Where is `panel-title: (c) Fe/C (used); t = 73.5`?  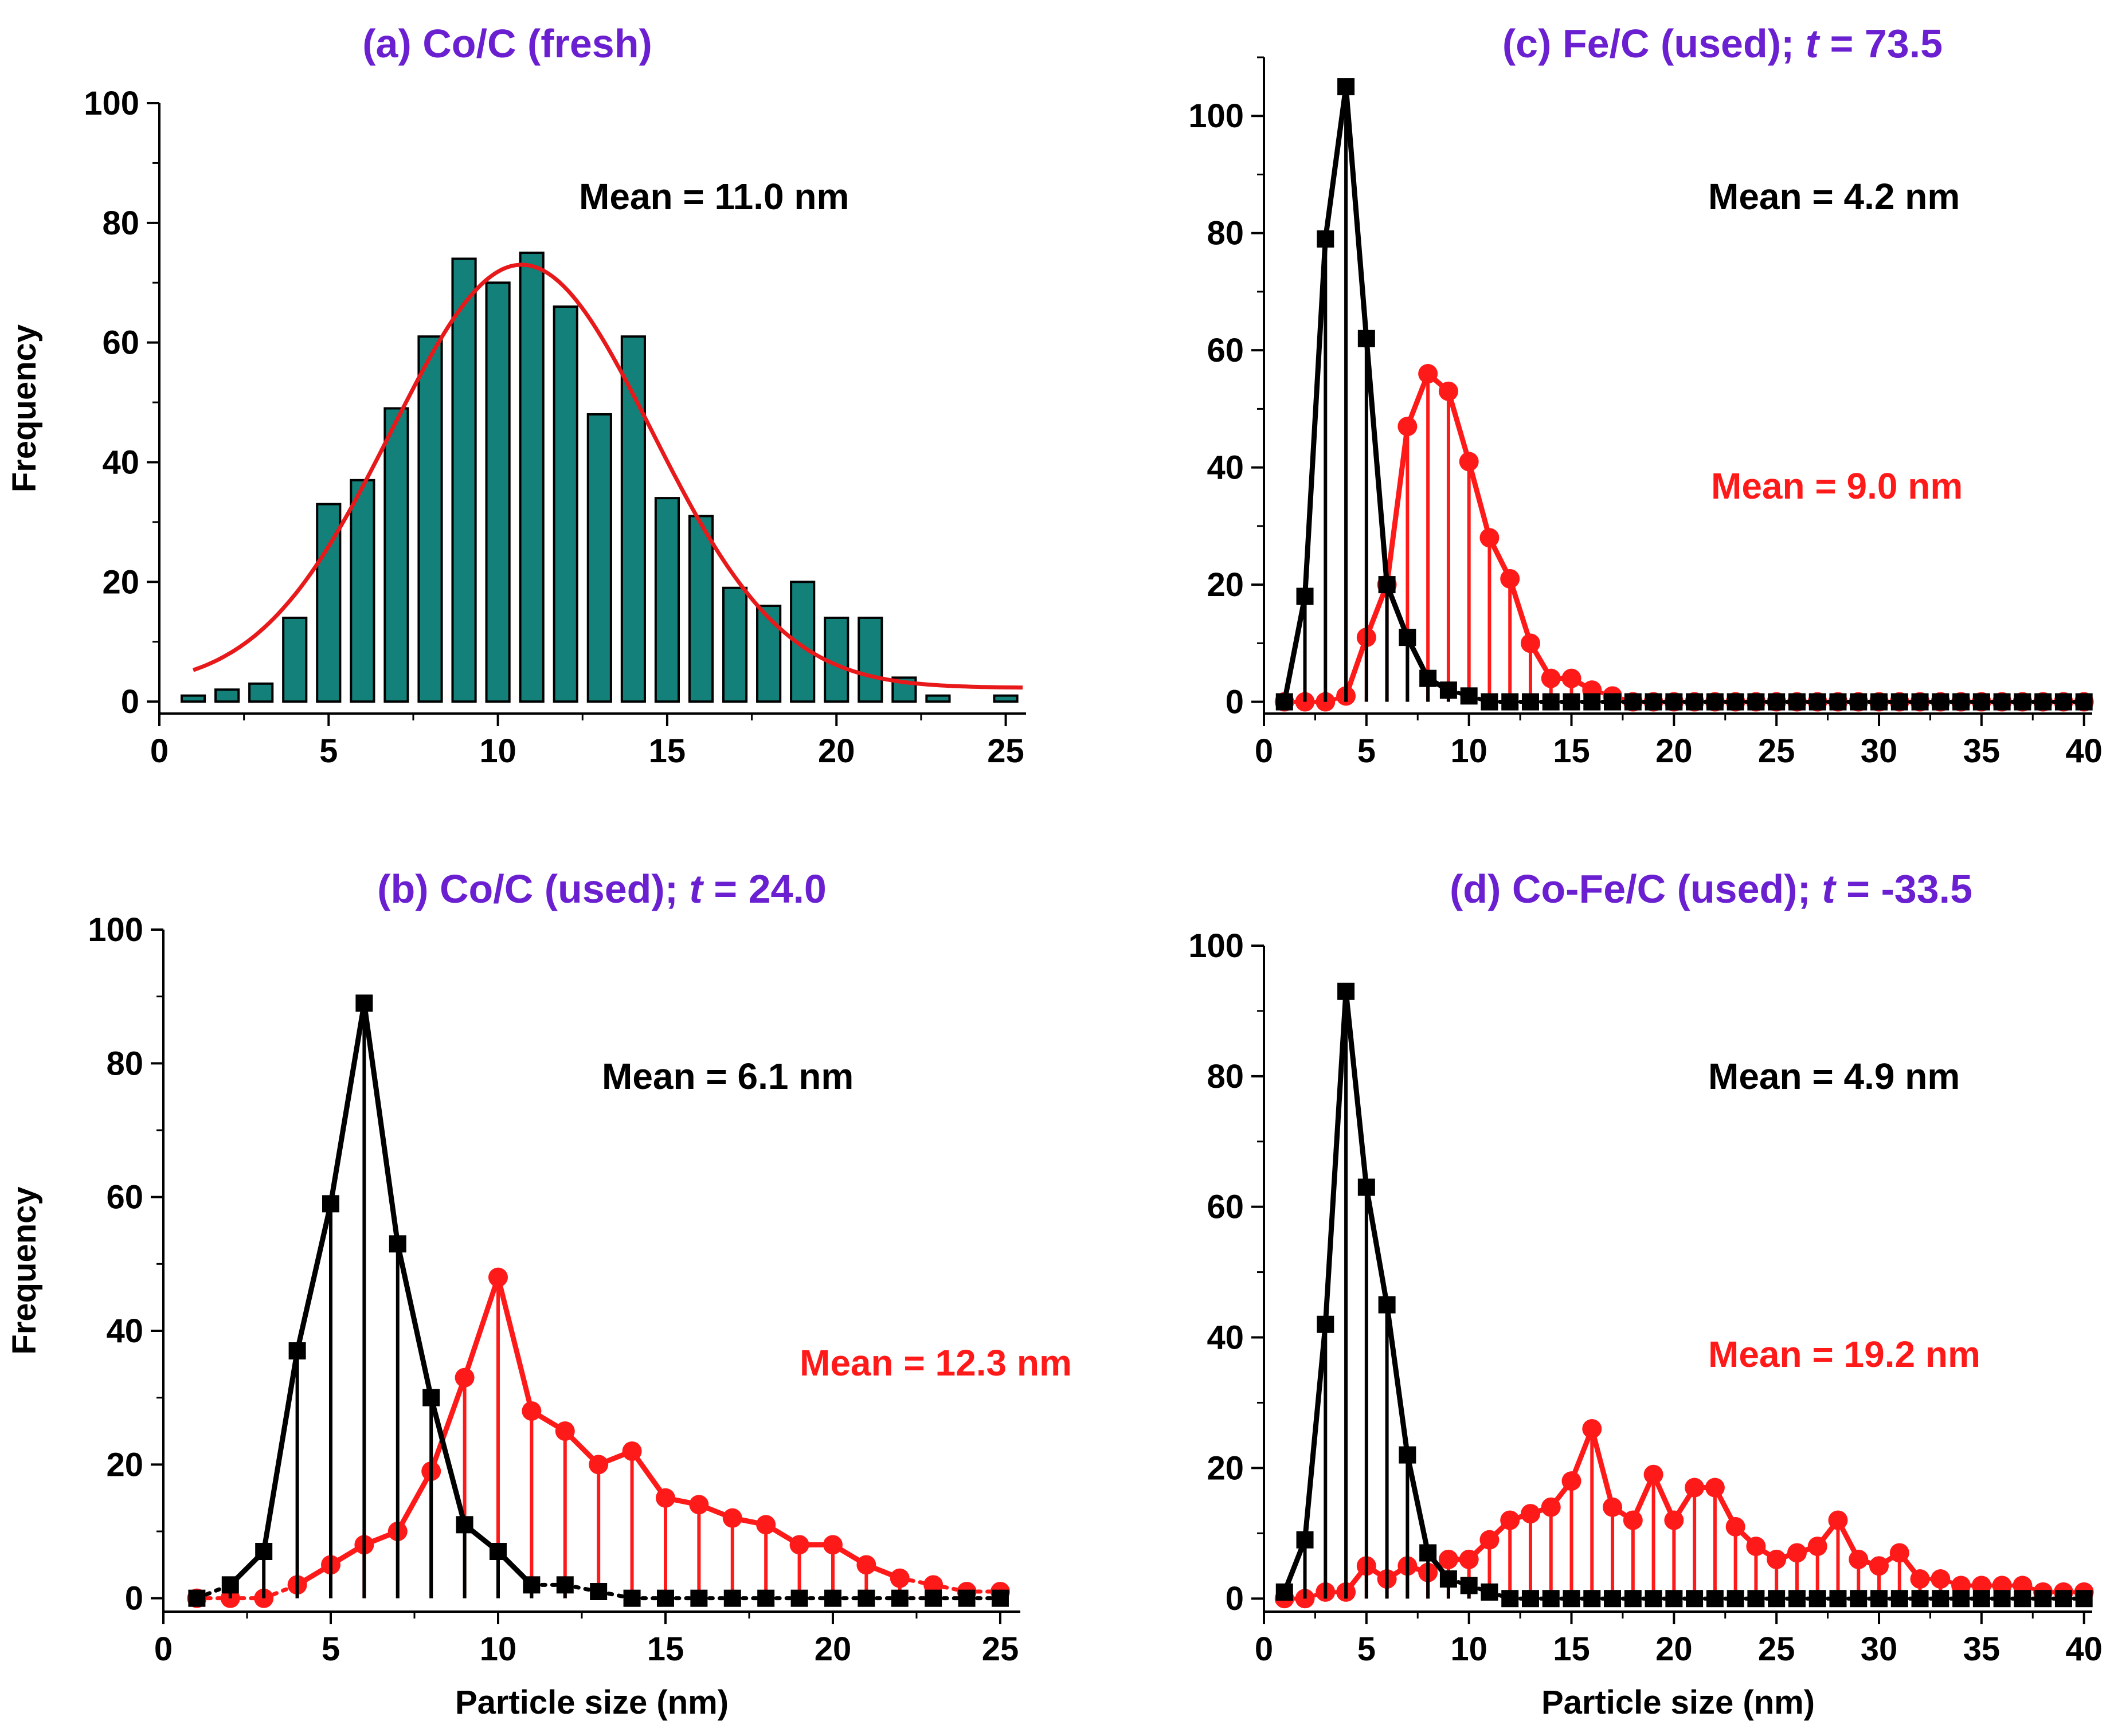 panel-title: (c) Fe/C (used); t = 73.5 is located at coordinates (1722, 43).